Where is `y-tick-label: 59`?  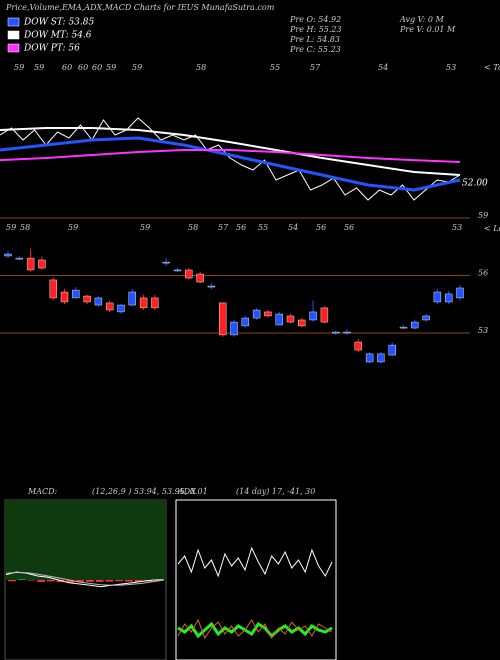 y-tick-label: 59 is located at coordinates (483, 215).